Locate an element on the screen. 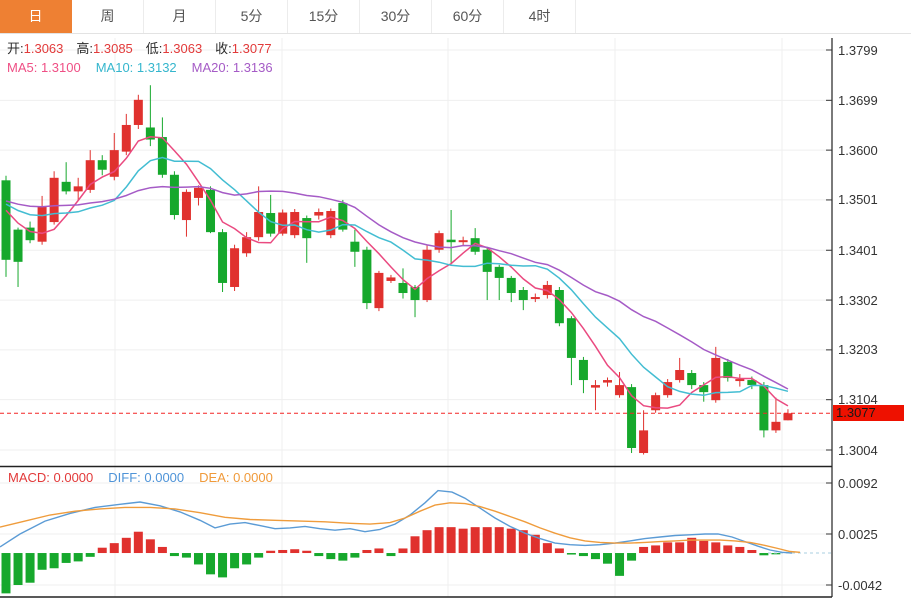 The width and height of the screenshot is (911, 599). ohlc-value: 1.3085 is located at coordinates (113, 48).